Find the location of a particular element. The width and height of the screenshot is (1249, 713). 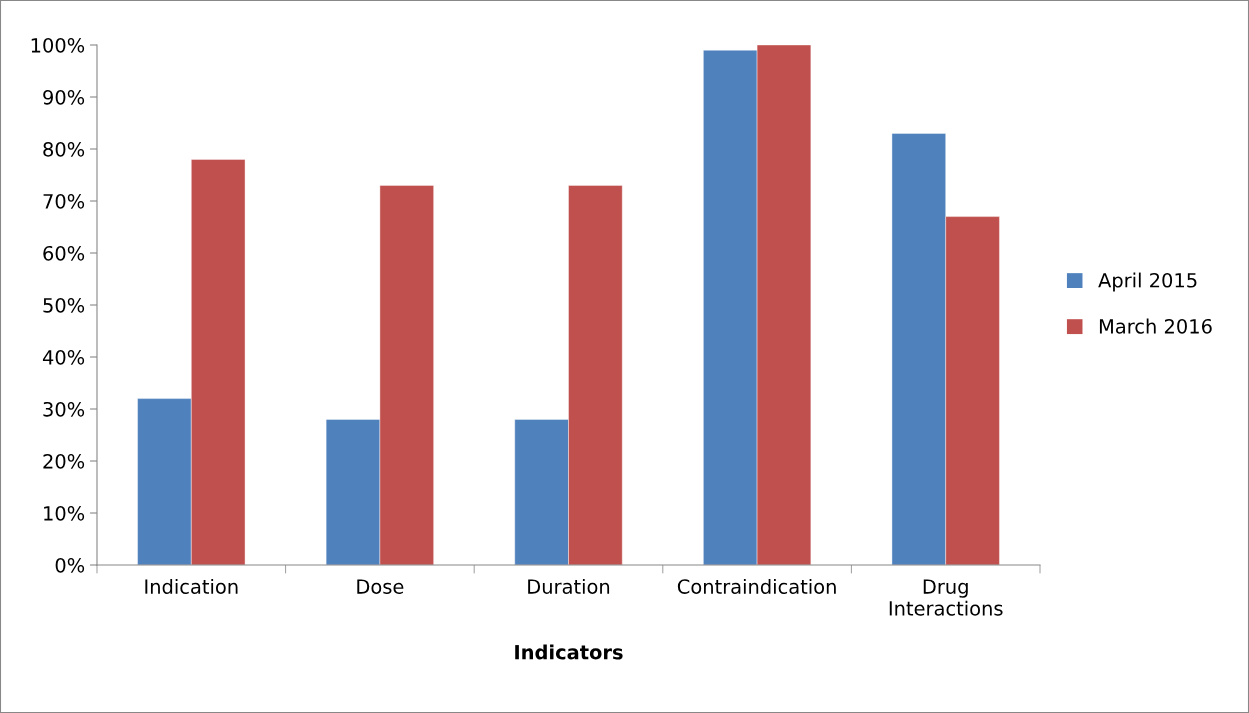

x-tick-label: Indication is located at coordinates (191, 586).